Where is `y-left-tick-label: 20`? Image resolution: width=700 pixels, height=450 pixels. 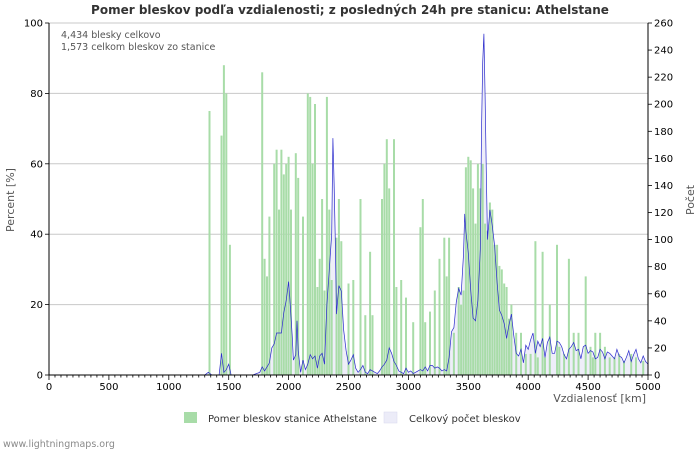 y-left-tick-label: 20 is located at coordinates (36, 305).